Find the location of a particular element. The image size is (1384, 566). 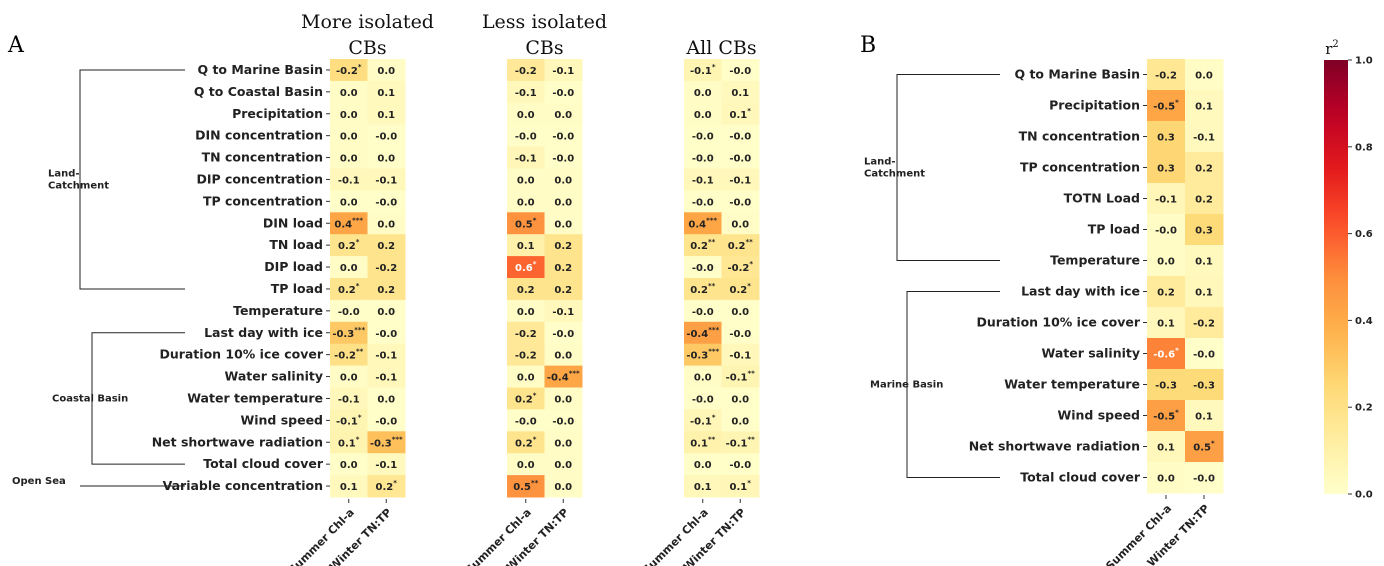

group-label: Catchment is located at coordinates (78, 185).